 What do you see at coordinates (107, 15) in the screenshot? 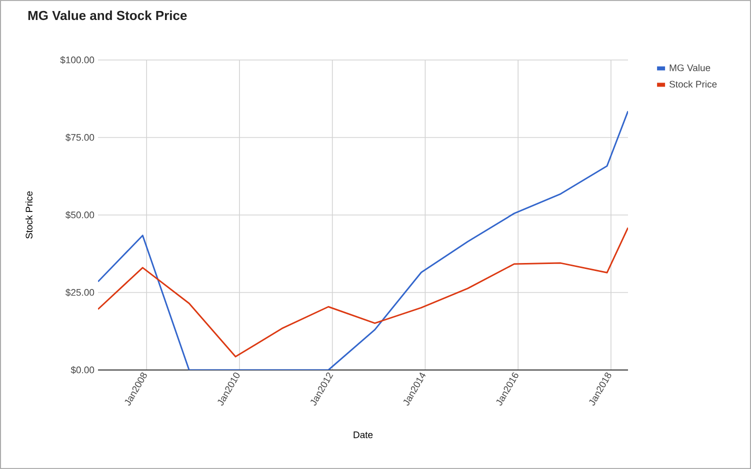
I see `chart-title: MG Value and Stock Price` at bounding box center [107, 15].